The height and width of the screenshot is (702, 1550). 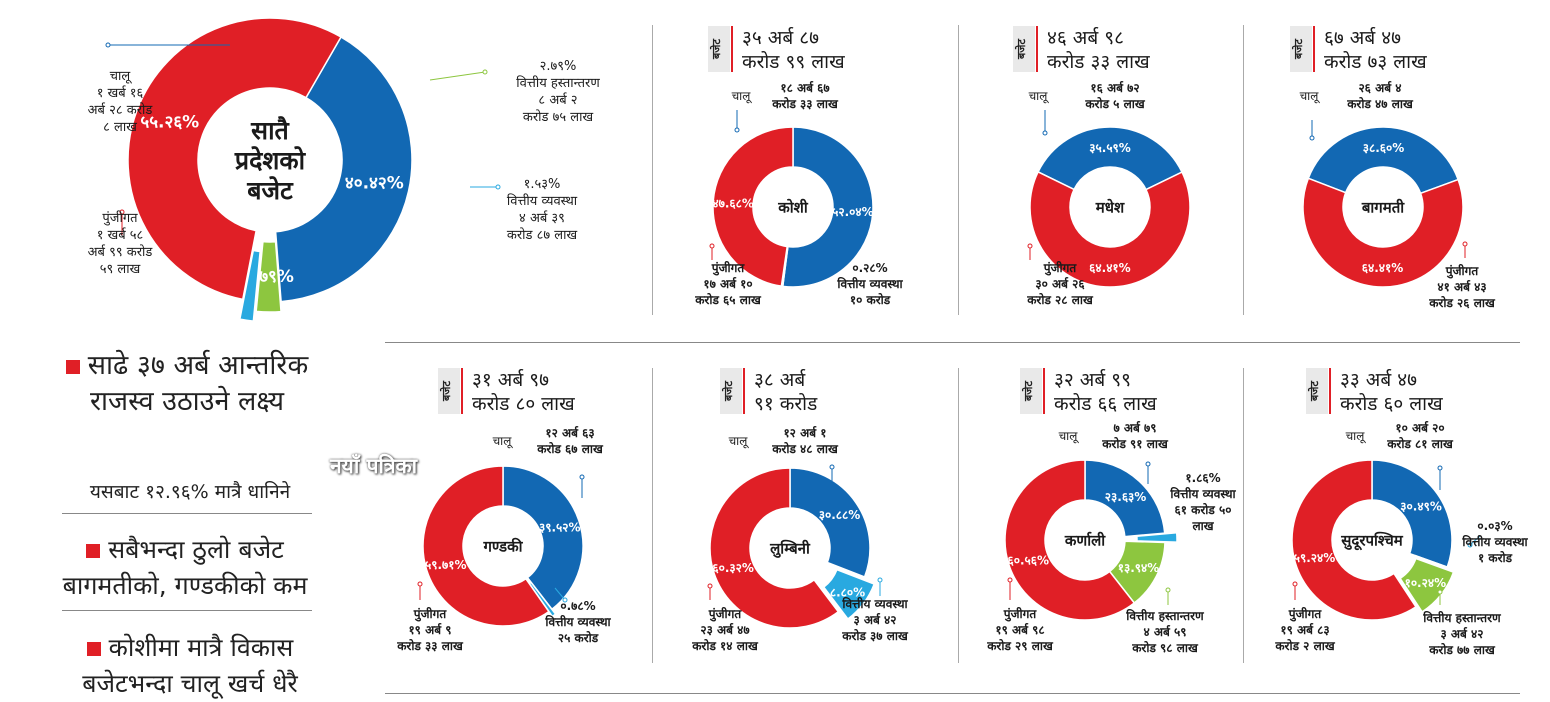 What do you see at coordinates (446, 565) in the screenshot?
I see `slice-percent-label: ५९.७१%` at bounding box center [446, 565].